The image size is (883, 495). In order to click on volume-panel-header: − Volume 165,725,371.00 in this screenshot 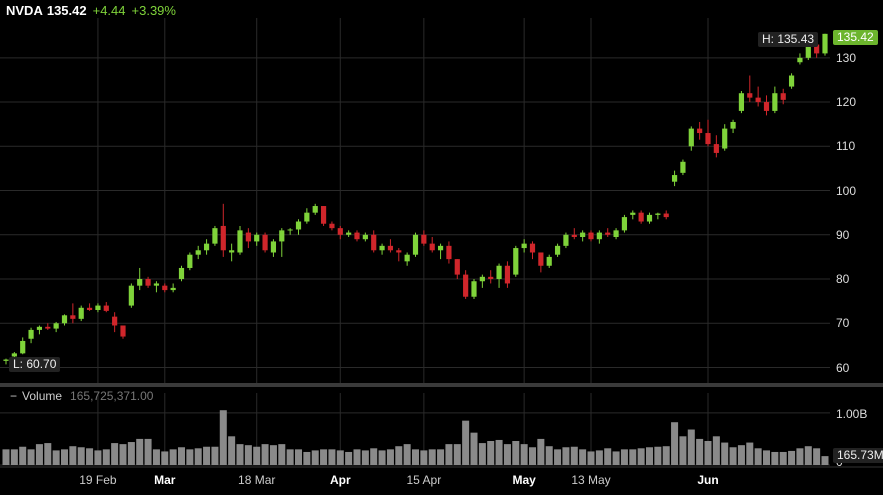, I will do `click(81, 396)`.